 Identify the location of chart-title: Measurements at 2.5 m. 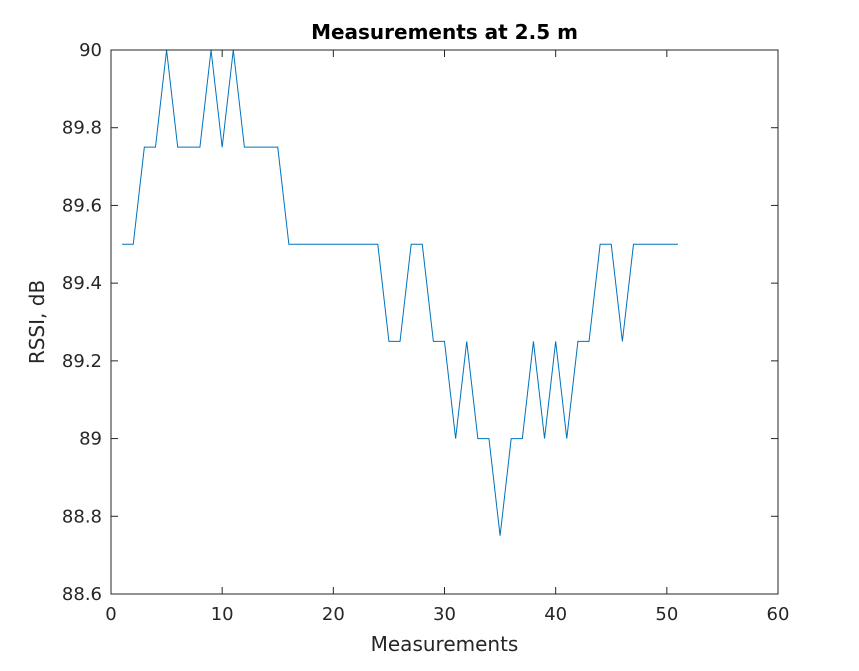
(444, 32).